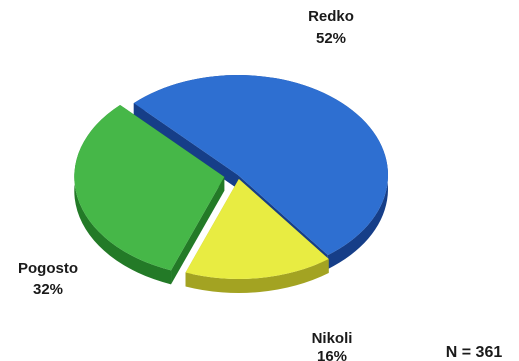 This screenshot has width=519, height=361. Describe the element at coordinates (331, 16) in the screenshot. I see `slice-label-redko: Redko` at that location.